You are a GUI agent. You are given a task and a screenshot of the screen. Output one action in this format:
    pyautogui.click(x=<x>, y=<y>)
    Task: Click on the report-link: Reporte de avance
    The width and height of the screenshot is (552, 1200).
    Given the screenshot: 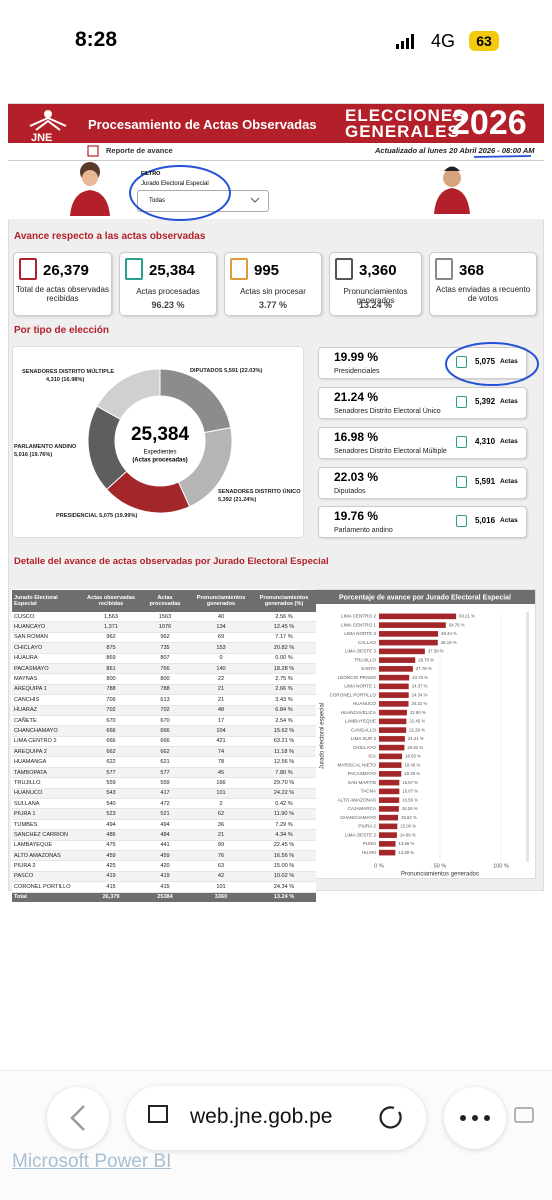 What is the action you would take?
    pyautogui.click(x=139, y=150)
    